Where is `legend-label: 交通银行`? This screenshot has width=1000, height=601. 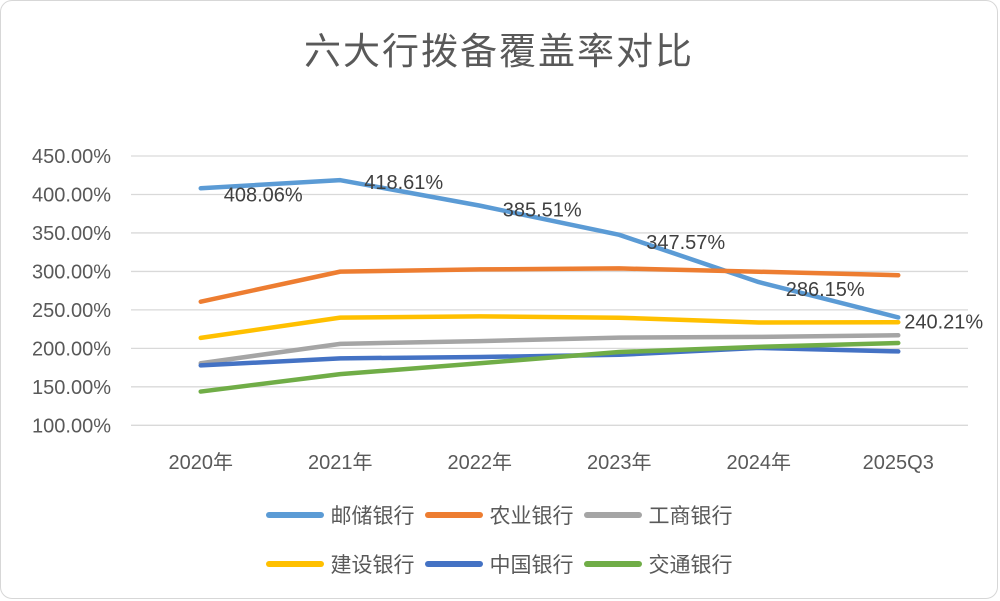
legend-label: 交通银行 is located at coordinates (690, 565).